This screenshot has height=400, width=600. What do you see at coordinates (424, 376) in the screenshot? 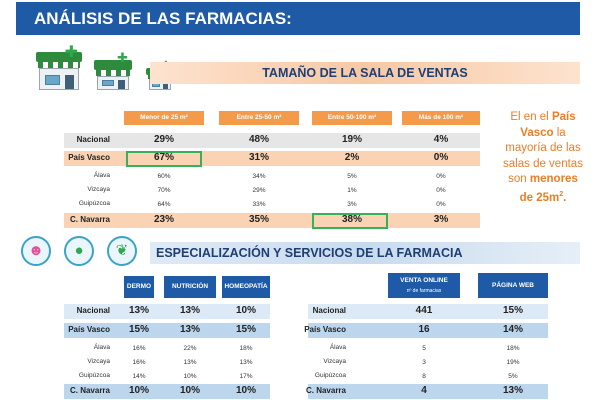
I see `table-cell: 8` at bounding box center [424, 376].